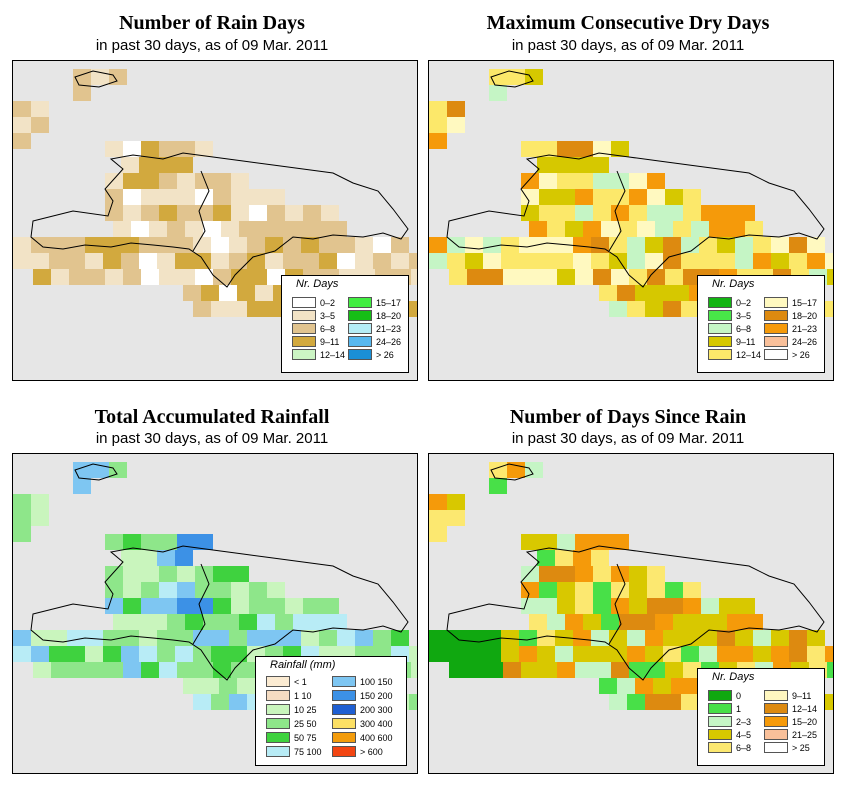  What do you see at coordinates (787, 747) in the screenshot?
I see `legend-item: > 25` at bounding box center [787, 747].